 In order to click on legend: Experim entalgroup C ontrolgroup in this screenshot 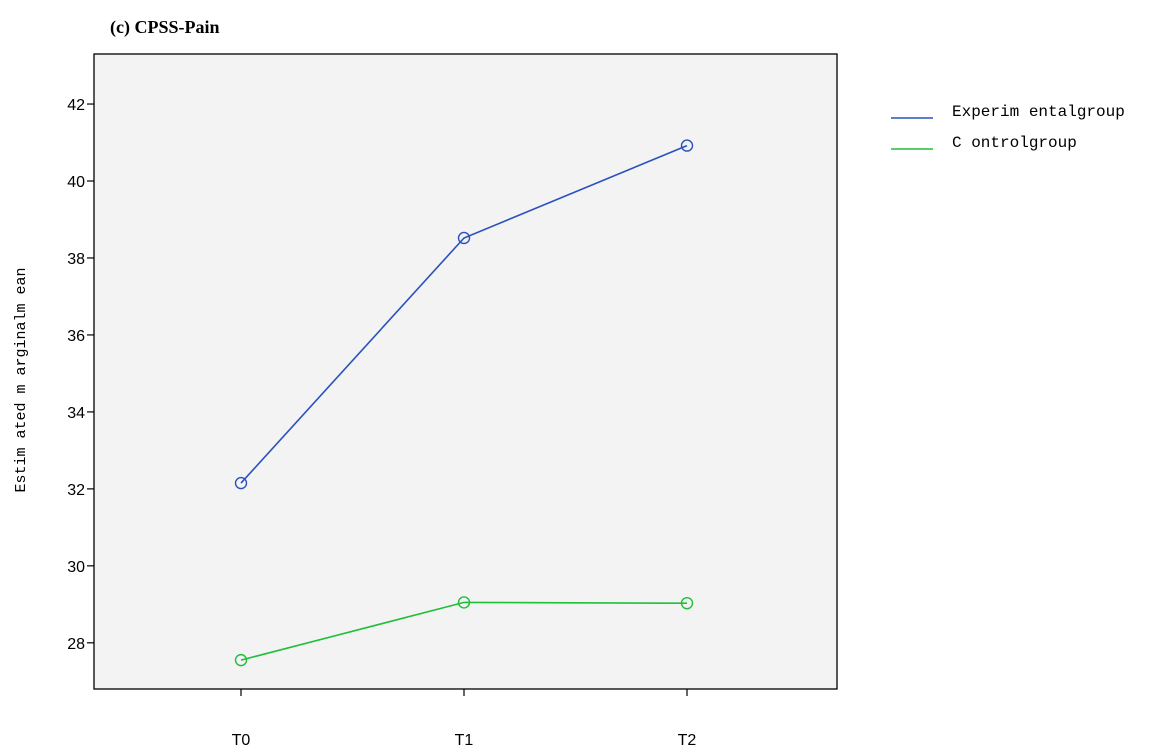, I will do `click(1008, 127)`.